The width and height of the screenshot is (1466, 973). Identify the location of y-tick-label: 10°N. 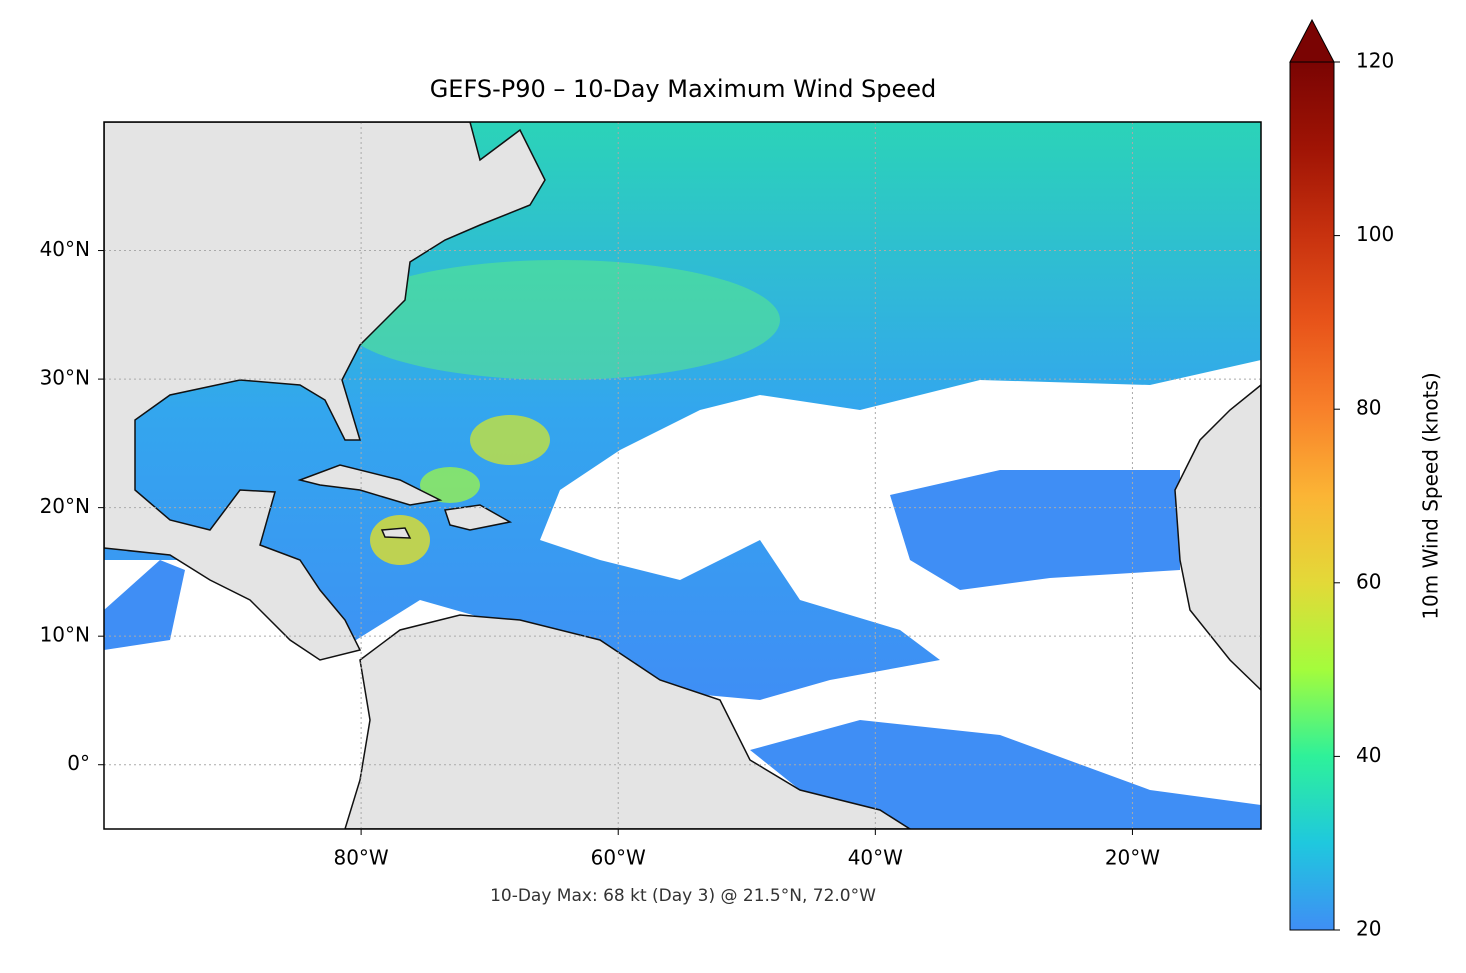
(65, 635).